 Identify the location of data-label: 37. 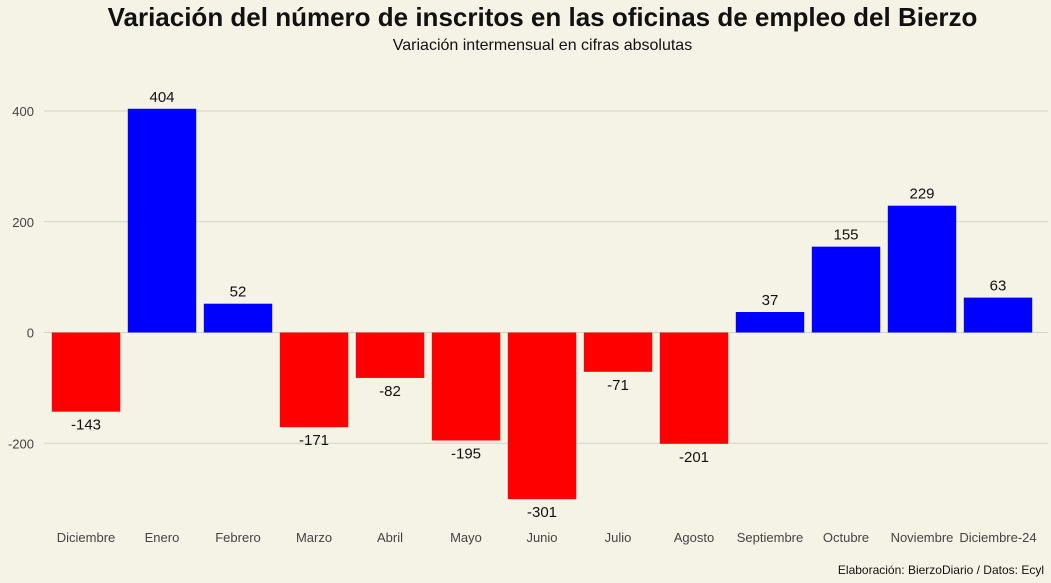
(770, 300).